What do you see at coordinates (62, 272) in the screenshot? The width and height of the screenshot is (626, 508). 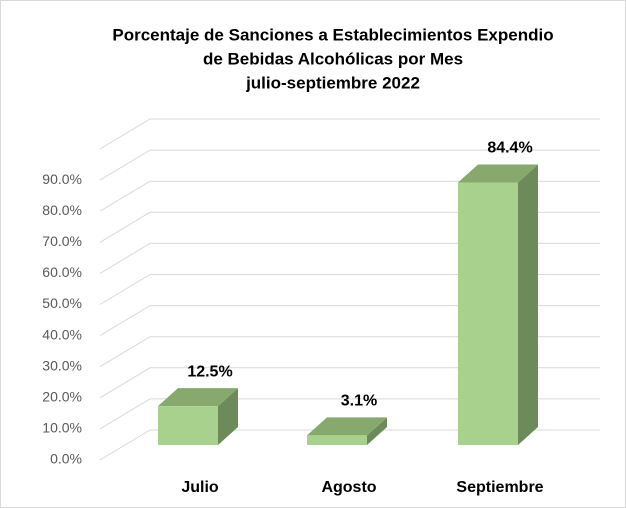 I see `y-tick-label: 60.0%` at bounding box center [62, 272].